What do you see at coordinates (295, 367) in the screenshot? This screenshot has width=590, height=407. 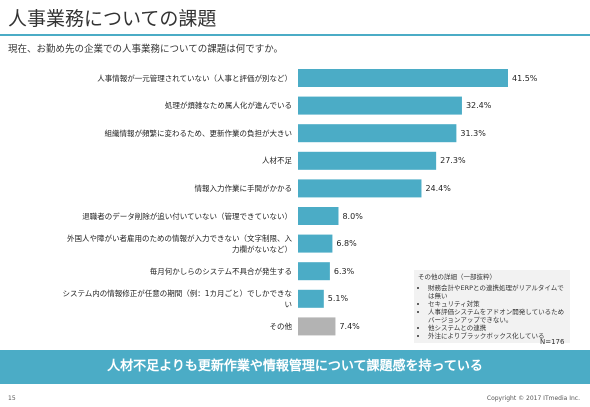 I see `conclusion: 人材不足よりも更新作業や情報管理について課題感を持っている` at bounding box center [295, 367].